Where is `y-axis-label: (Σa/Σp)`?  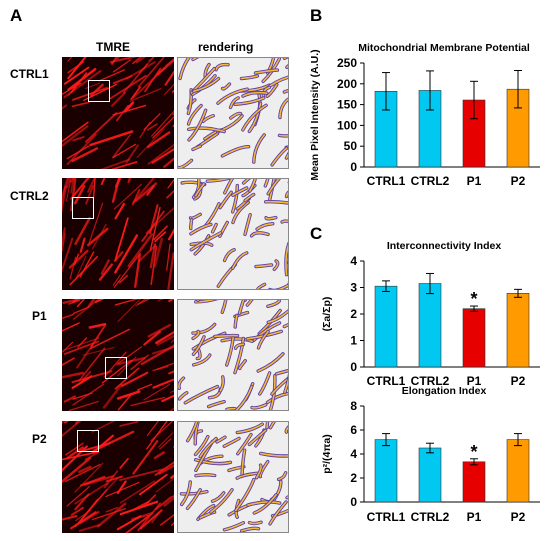 y-axis-label: (Σa/Σp) is located at coordinates (327, 314).